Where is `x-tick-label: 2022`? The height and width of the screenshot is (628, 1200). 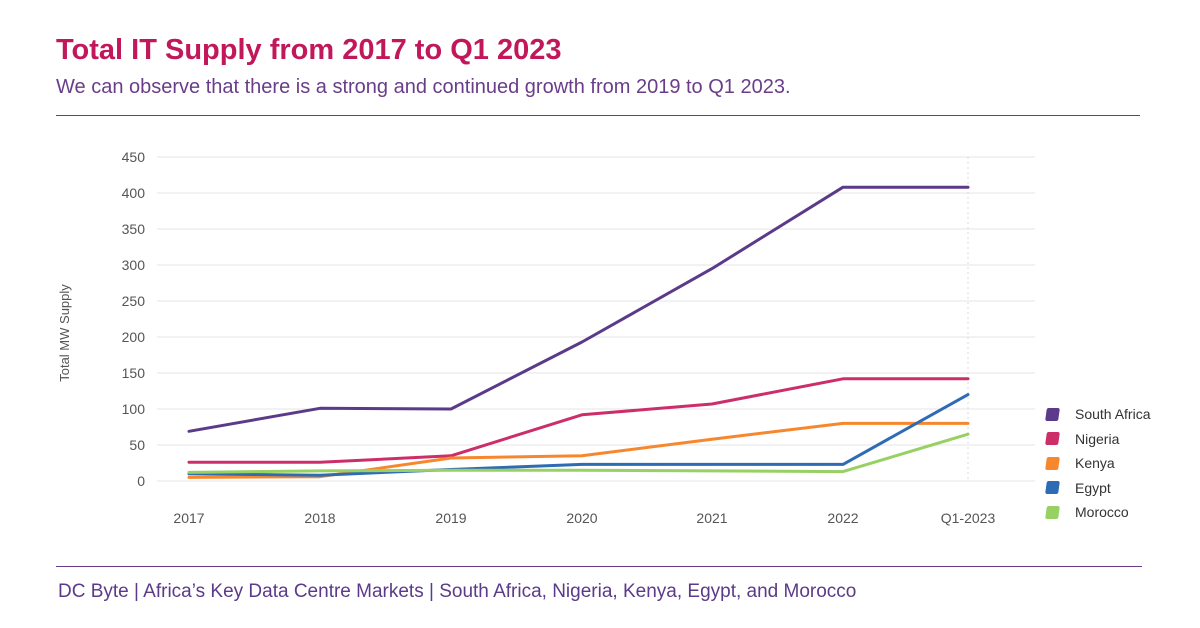 x-tick-label: 2022 is located at coordinates (842, 518).